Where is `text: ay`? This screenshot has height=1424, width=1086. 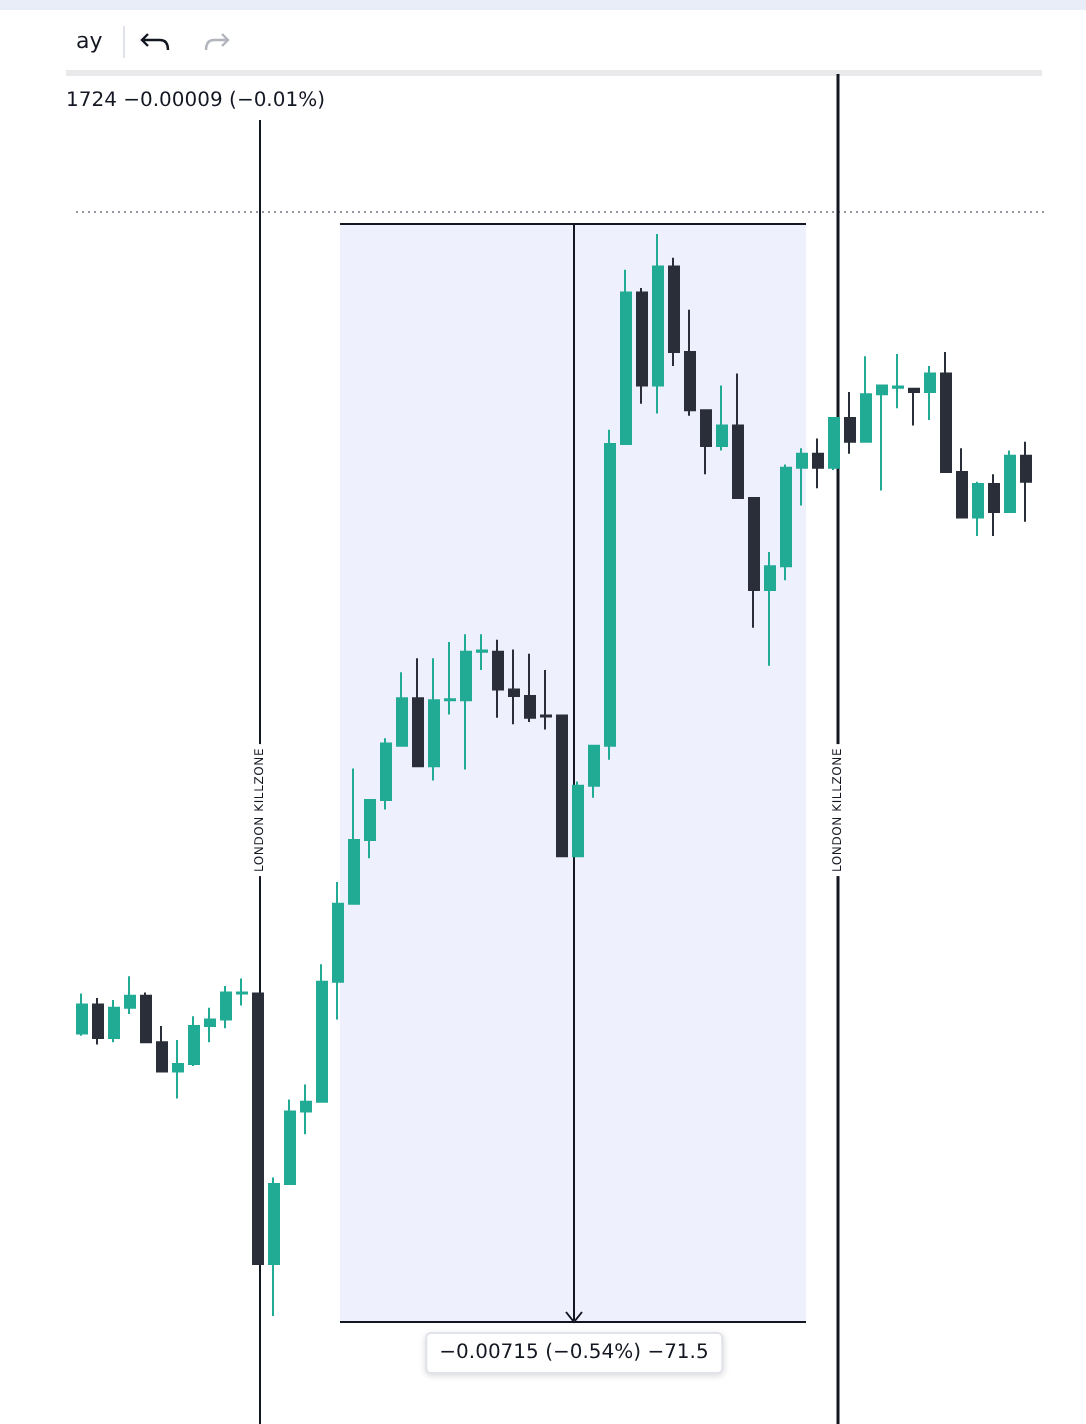
text: ay is located at coordinates (89, 41).